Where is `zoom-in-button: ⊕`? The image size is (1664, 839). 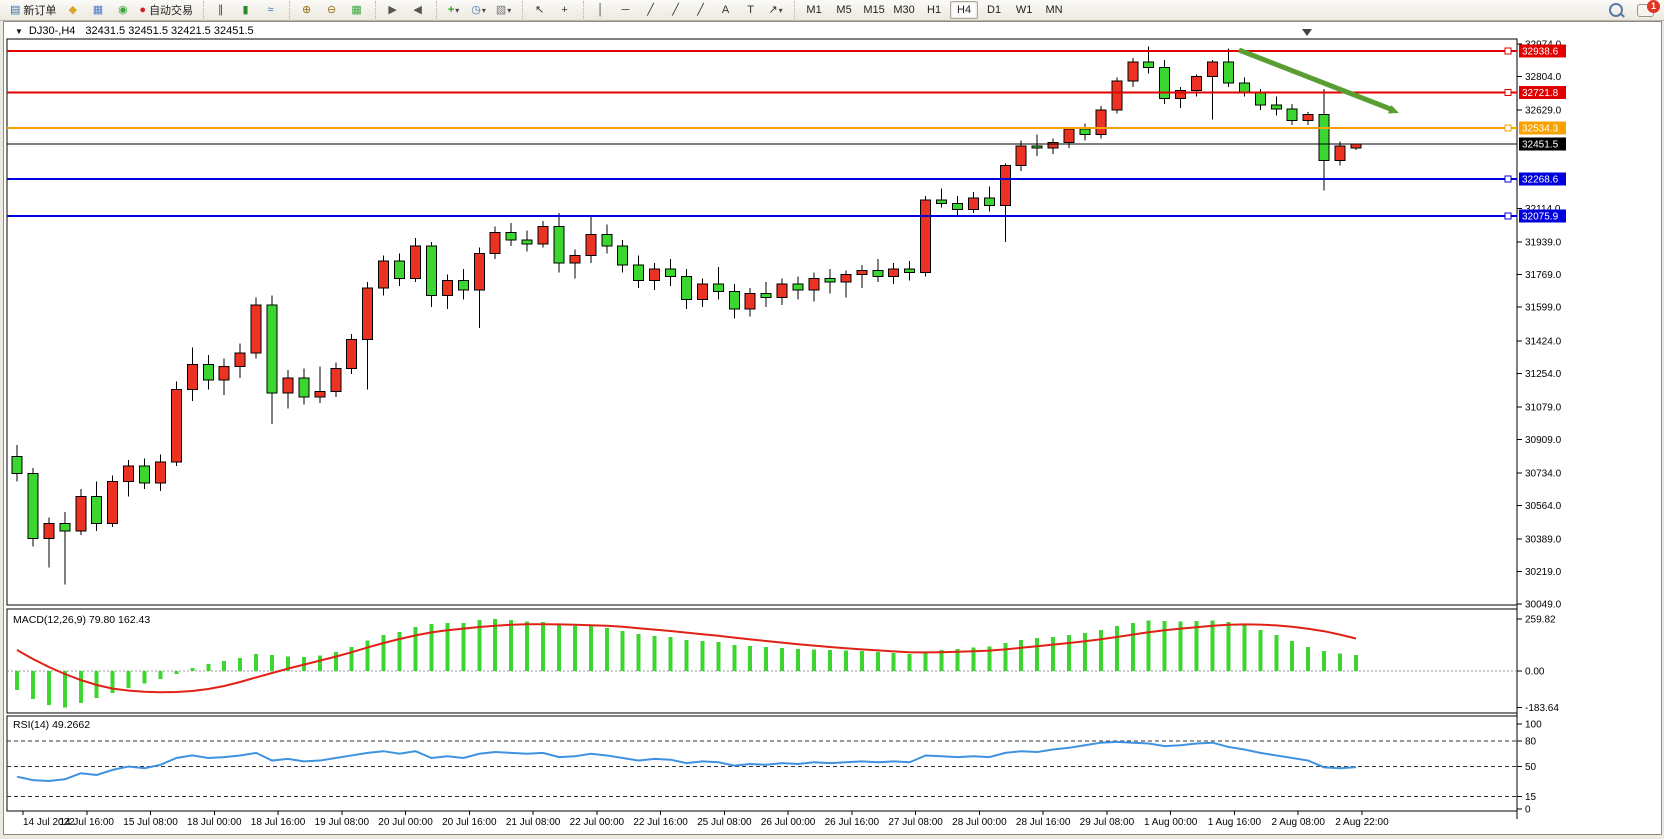 zoom-in-button: ⊕ is located at coordinates (306, 10).